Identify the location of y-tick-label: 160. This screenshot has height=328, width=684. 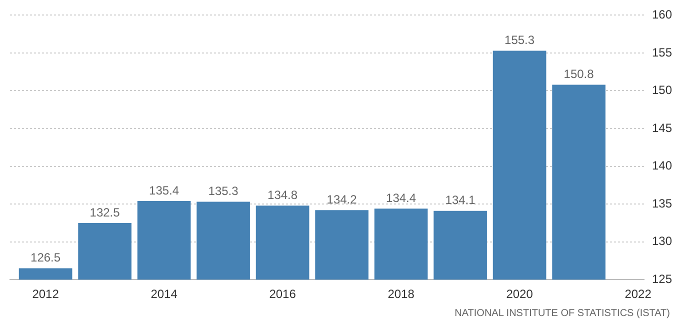
(662, 15).